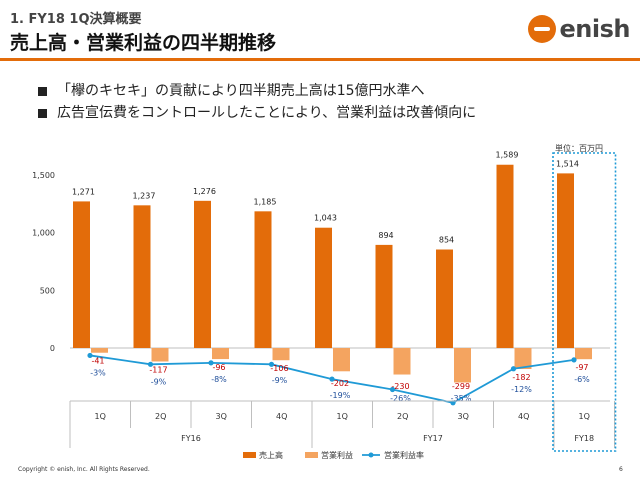  I want to click on bullet-text: 広告宣伝費をコントロールしたことにより、営業利益は改善傾向に, so click(267, 113).